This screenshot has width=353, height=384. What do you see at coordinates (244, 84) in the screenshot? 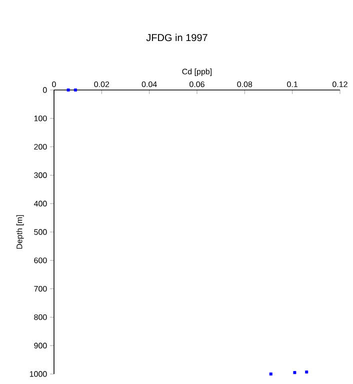
I see `x-tick-label: 0.08` at bounding box center [244, 84].